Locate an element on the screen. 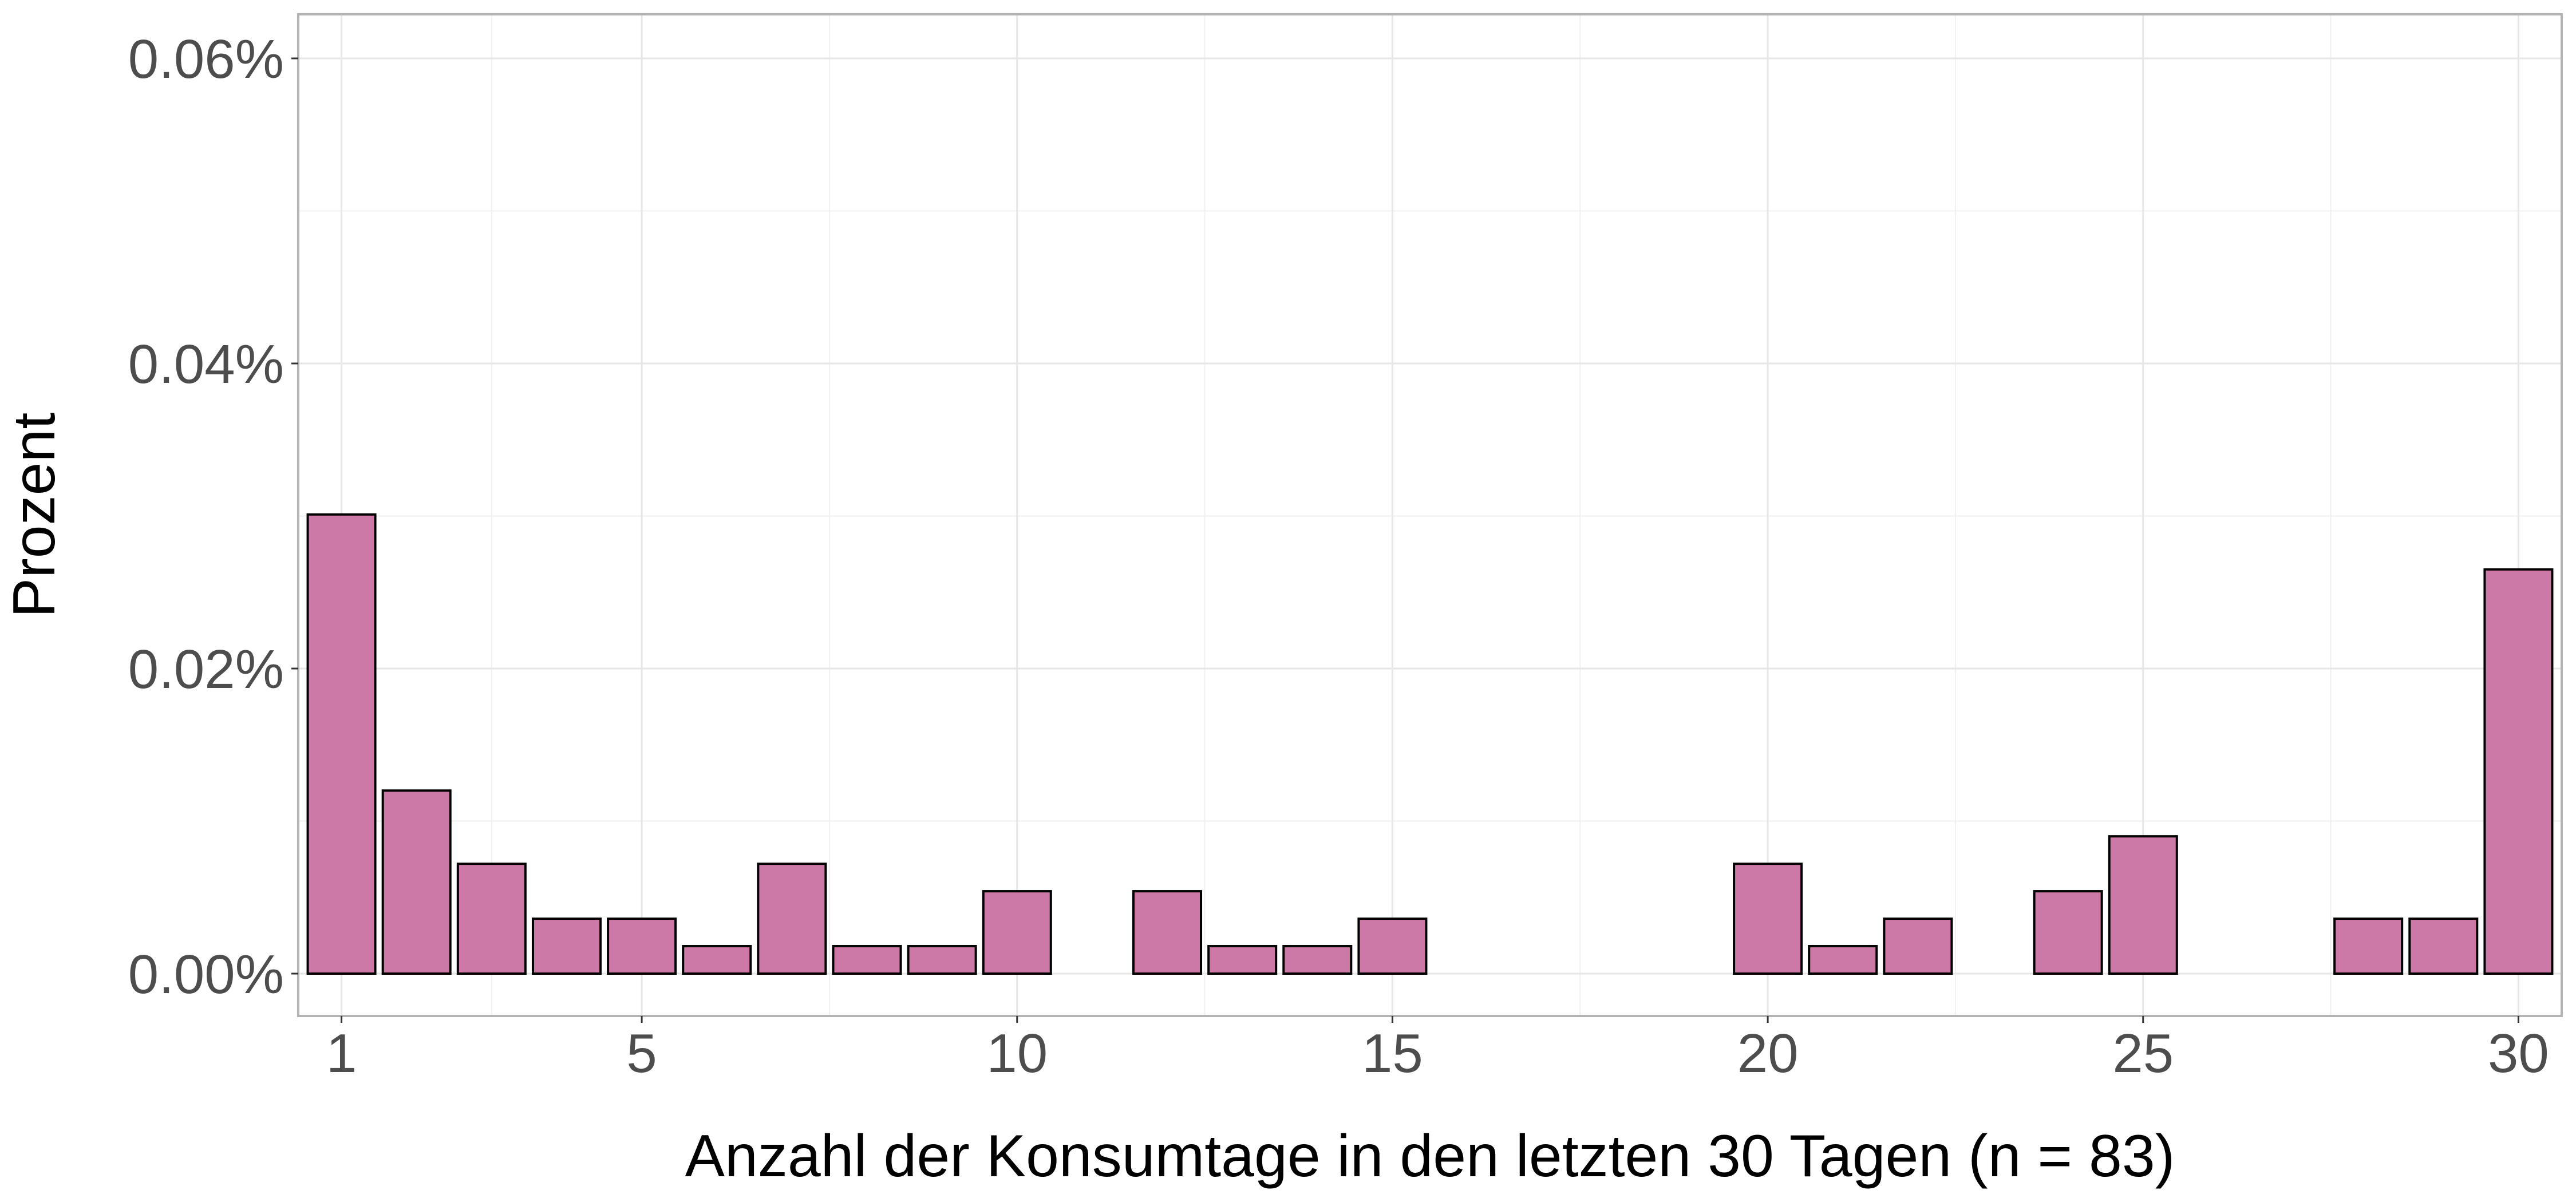 The image size is (2576, 1202). y-tick-label: 0.02% is located at coordinates (206, 669).